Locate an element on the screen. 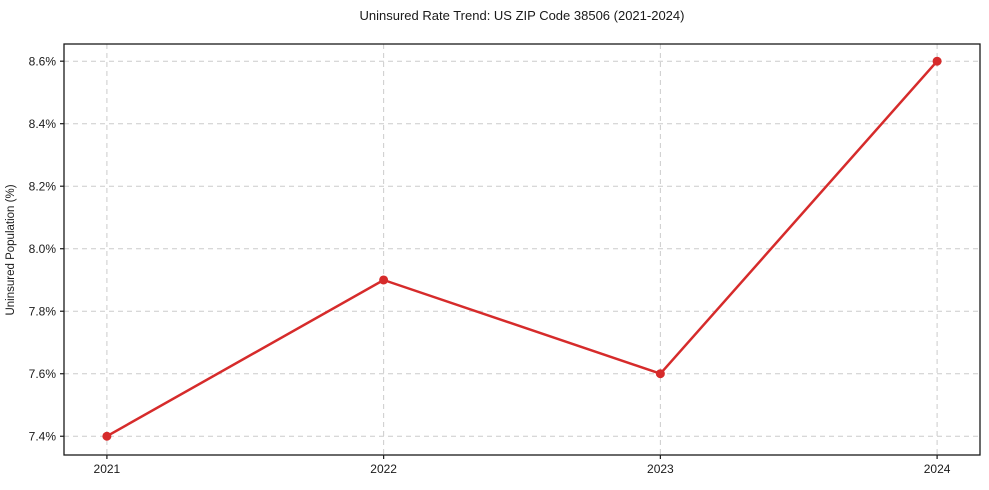 This screenshot has width=989, height=490. x-tick-label: 2021 is located at coordinates (107, 469).